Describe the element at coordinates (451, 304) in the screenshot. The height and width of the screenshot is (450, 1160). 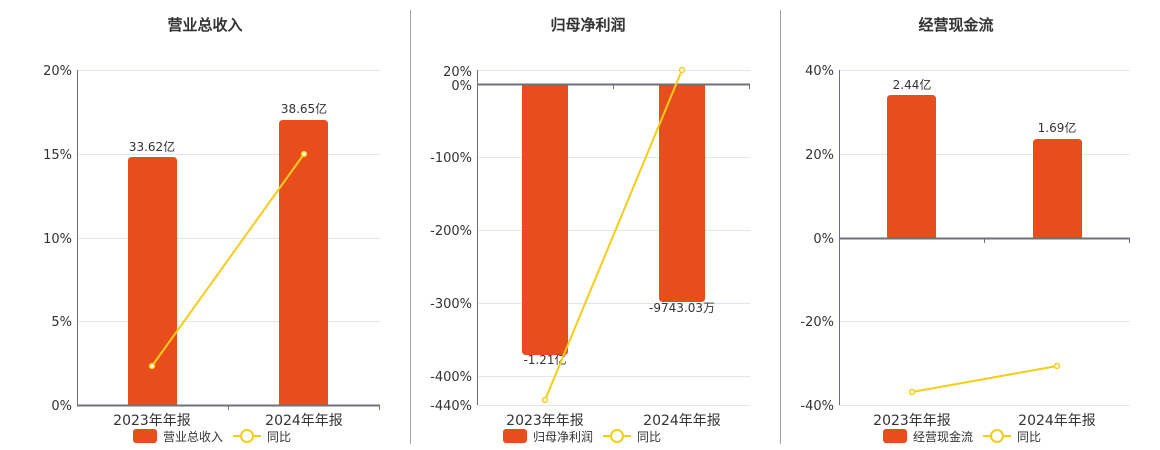
I see `svg-text: -300%` at that location.